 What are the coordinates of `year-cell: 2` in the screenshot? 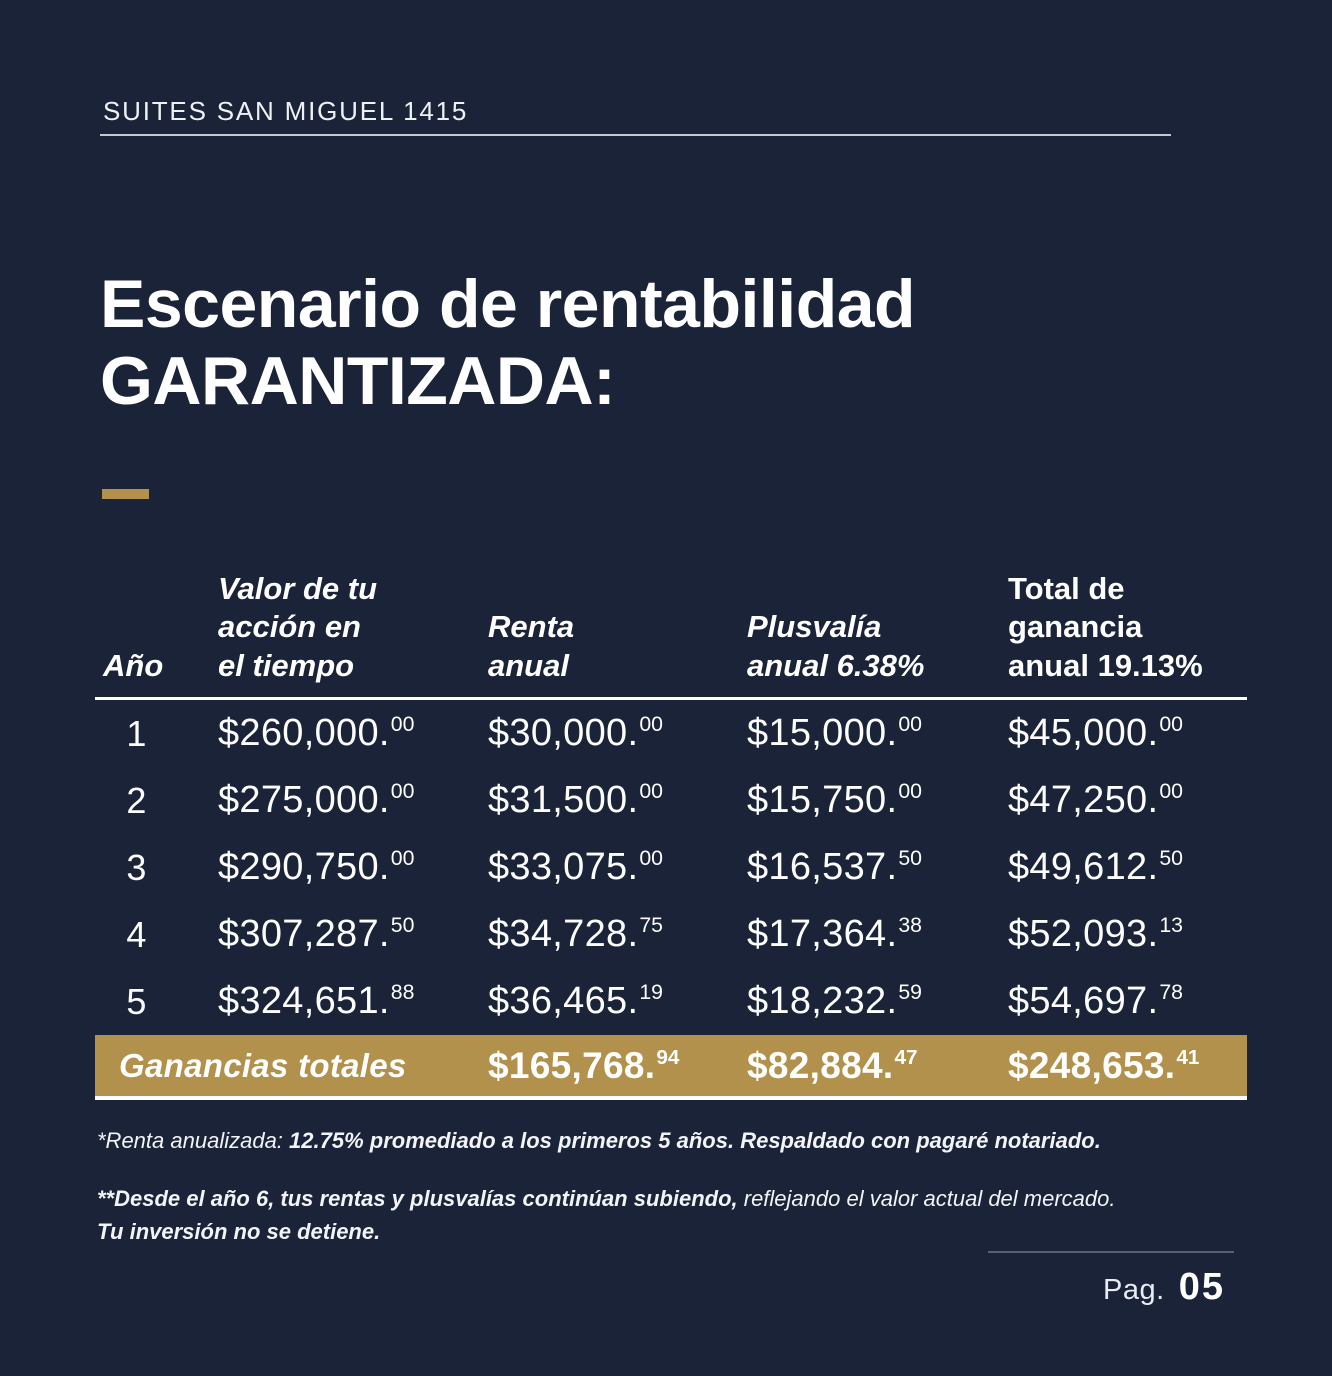 It's located at (136, 800).